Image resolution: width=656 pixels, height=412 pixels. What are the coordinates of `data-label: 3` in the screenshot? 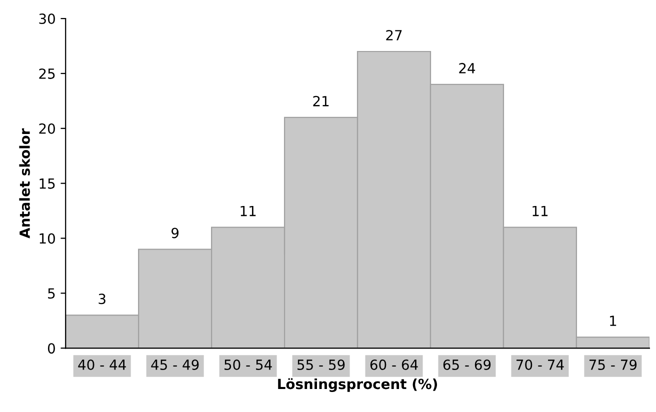 It's located at (102, 299).